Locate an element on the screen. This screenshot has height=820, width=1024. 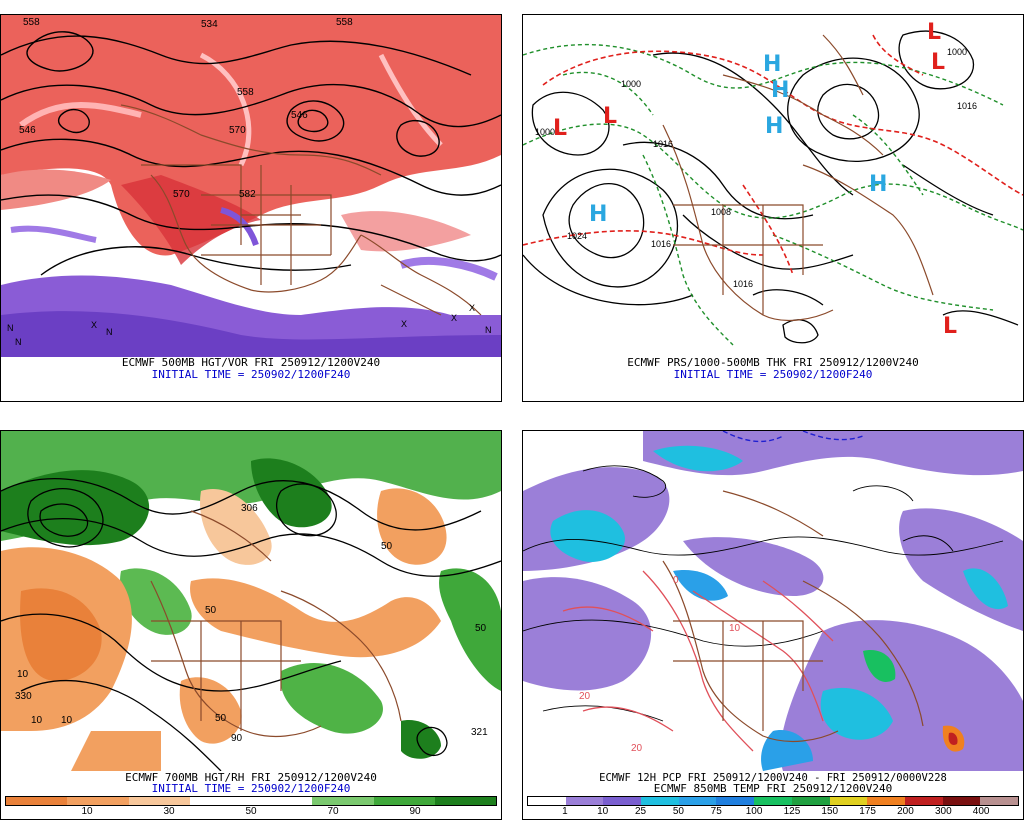
scale-tick-label: 30 is located at coordinates (169, 811).